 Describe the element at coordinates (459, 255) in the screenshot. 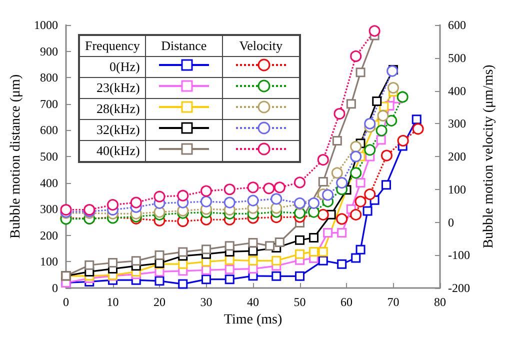

I see `y2-tick-label: -100` at that location.